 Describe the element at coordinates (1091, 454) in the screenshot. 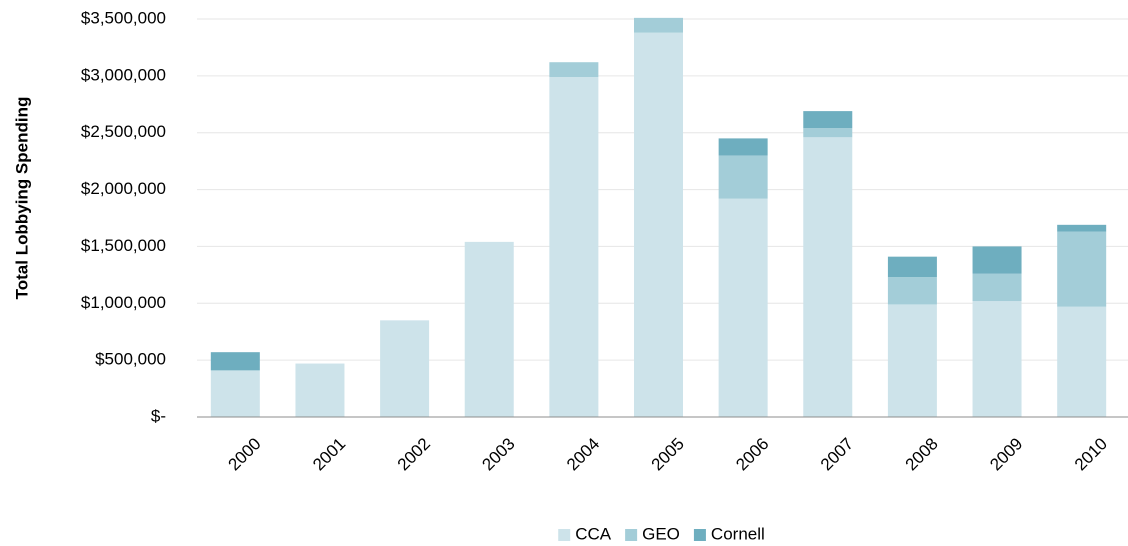

I see `x-tick-label: 2010` at that location.